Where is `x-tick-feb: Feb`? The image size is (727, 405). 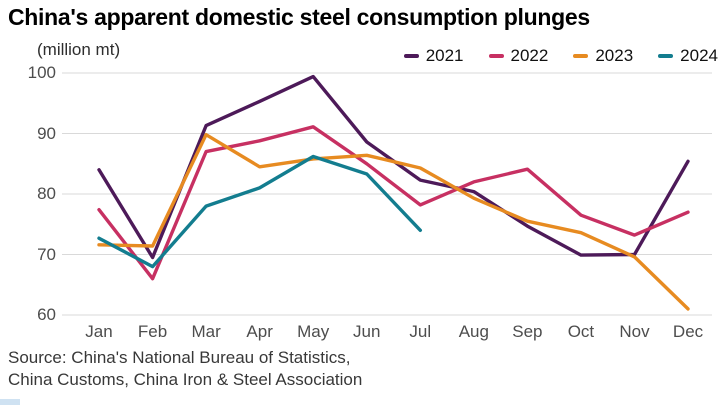
x-tick-feb: Feb is located at coordinates (152, 331).